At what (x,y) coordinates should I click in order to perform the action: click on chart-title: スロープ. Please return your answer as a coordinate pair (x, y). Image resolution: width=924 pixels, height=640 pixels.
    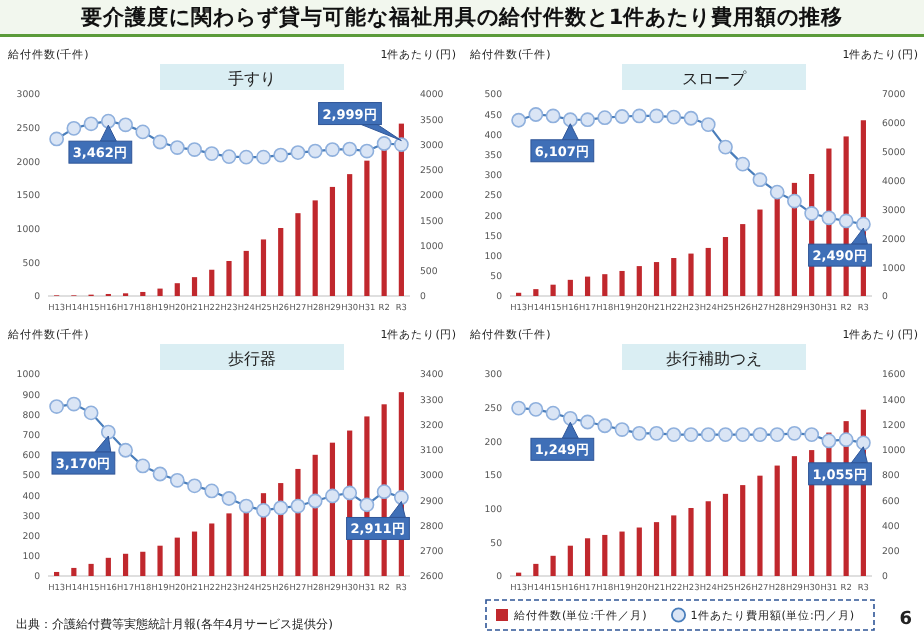
    Looking at the image, I should click on (715, 79).